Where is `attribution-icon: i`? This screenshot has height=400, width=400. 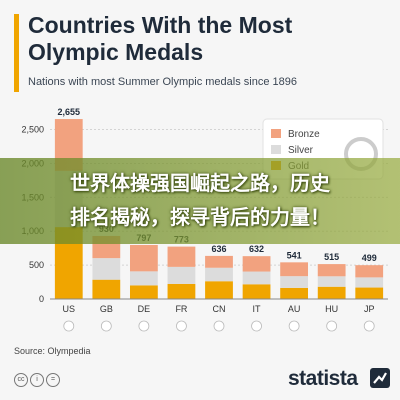 attribution-icon: i is located at coordinates (37, 380).